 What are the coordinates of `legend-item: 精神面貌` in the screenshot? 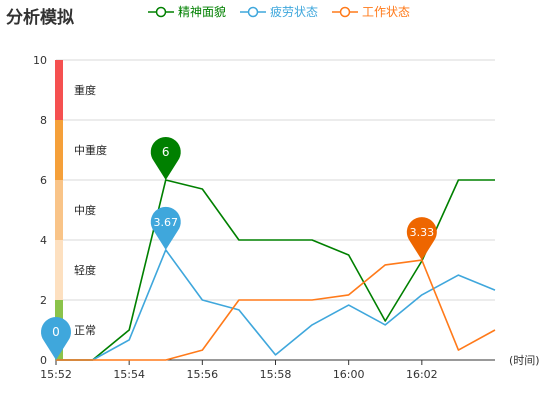 It's located at (187, 11).